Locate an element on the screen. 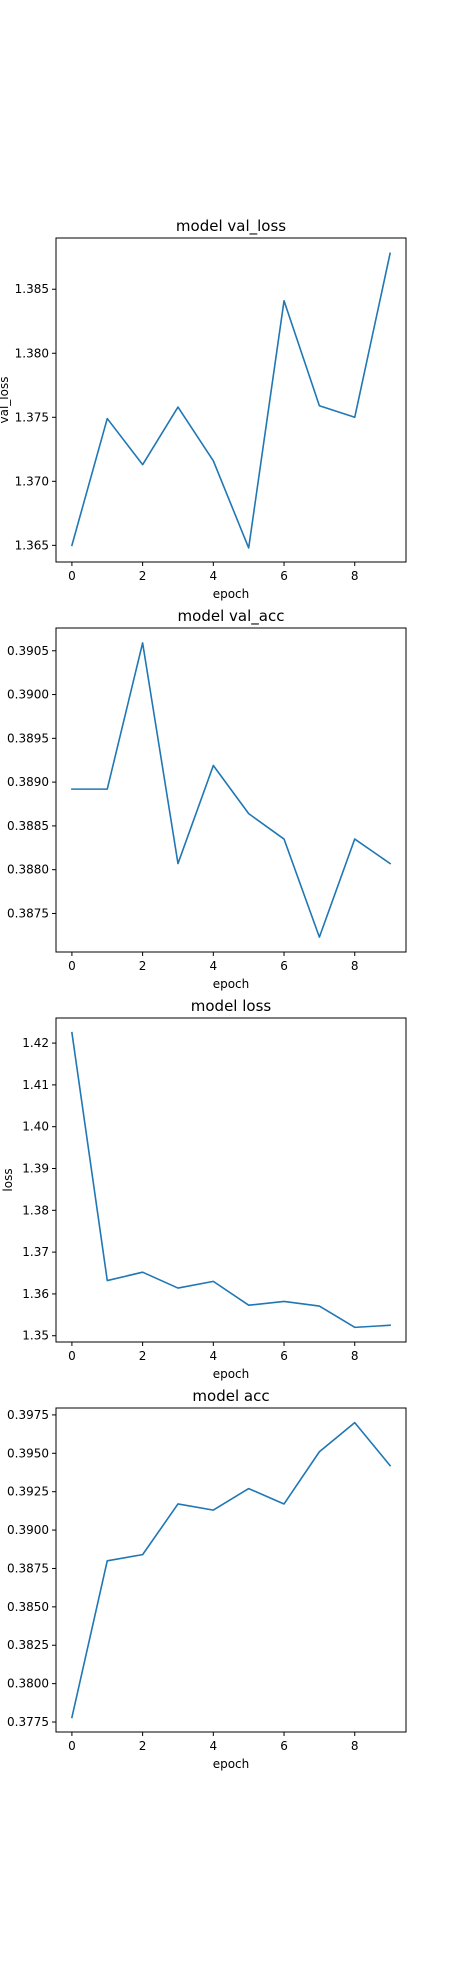  y-ticks: 1.365 1.370 1.375 1.380 1.385 is located at coordinates (35, 417).